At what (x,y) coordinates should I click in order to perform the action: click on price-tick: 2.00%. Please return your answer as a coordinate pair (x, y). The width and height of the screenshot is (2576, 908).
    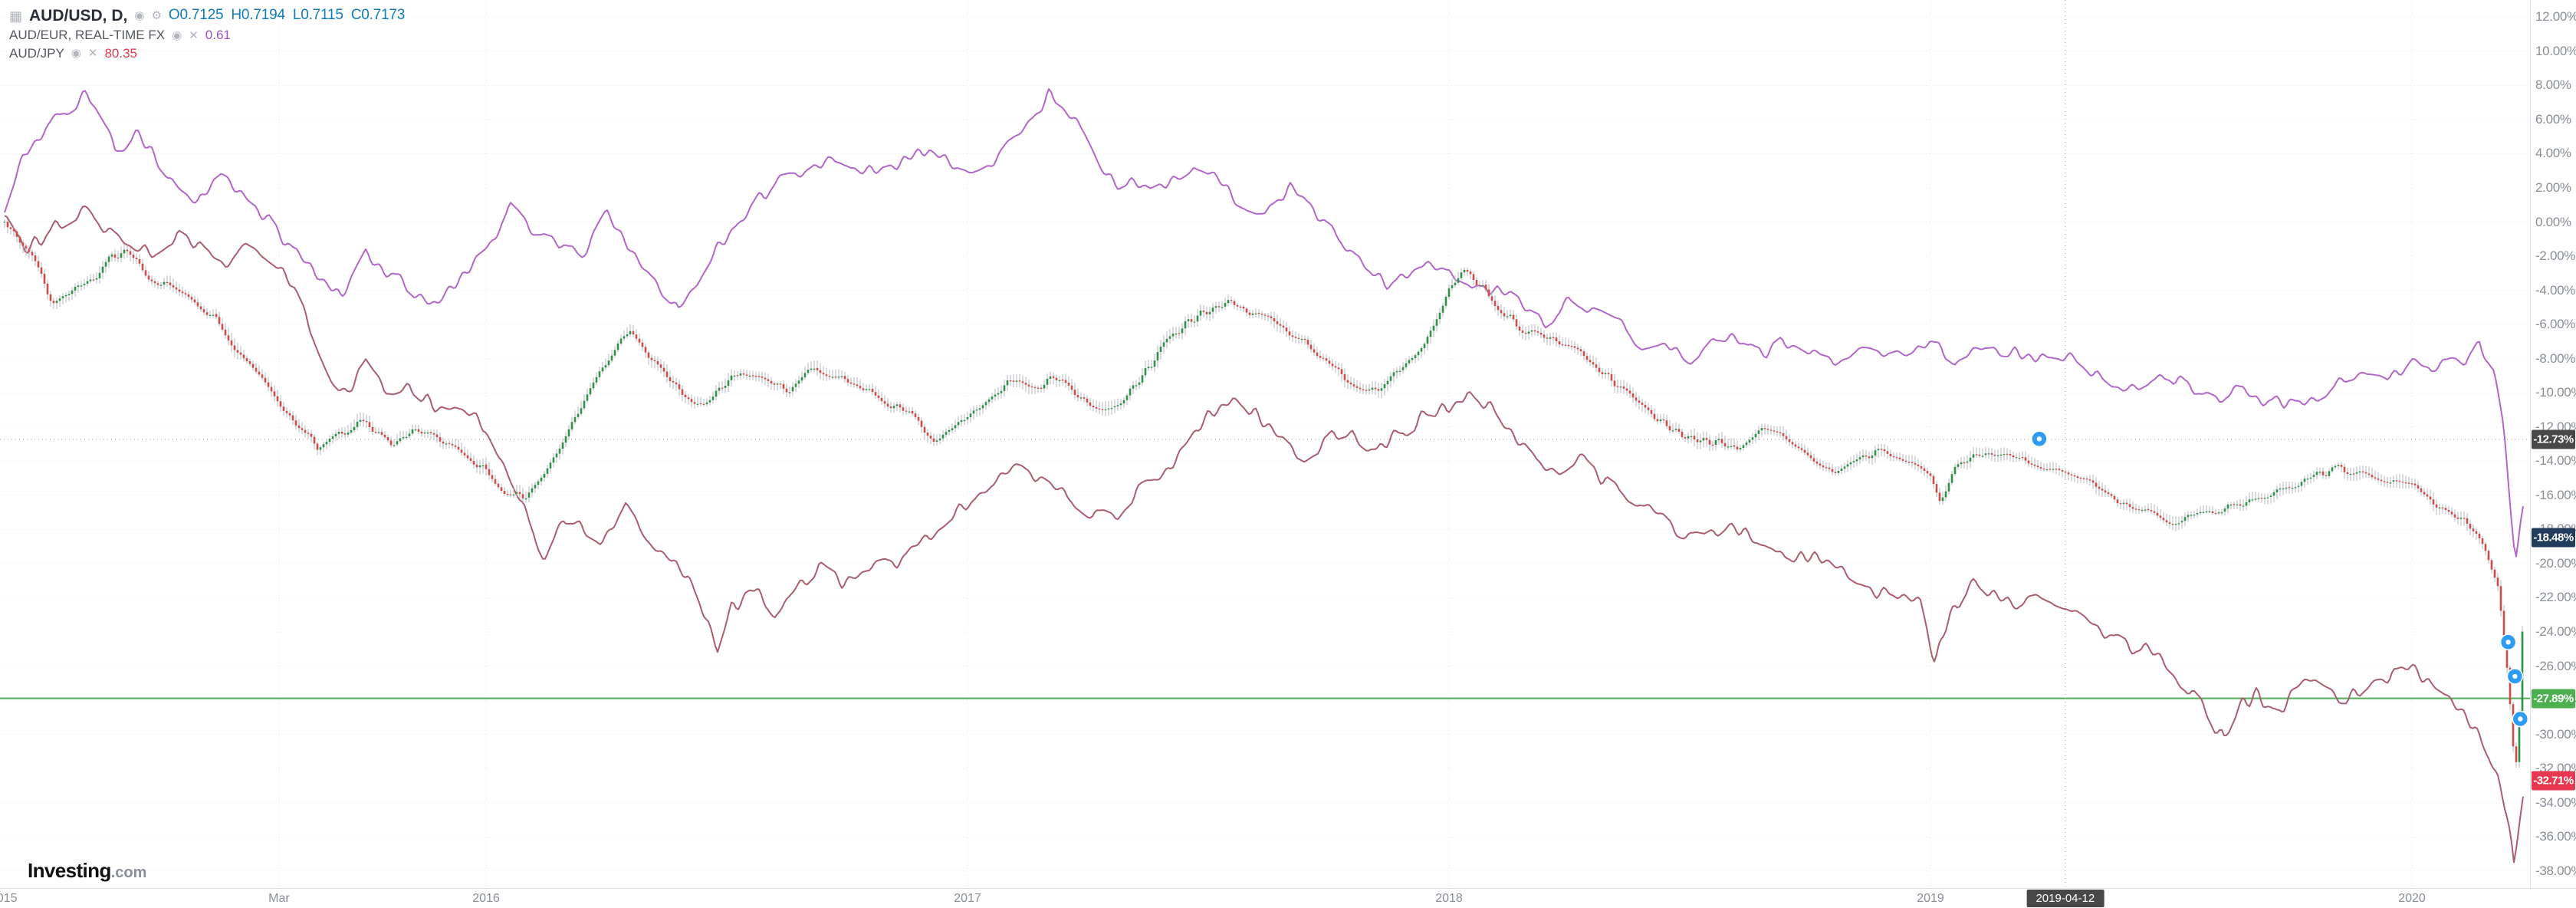
    Looking at the image, I should click on (2553, 187).